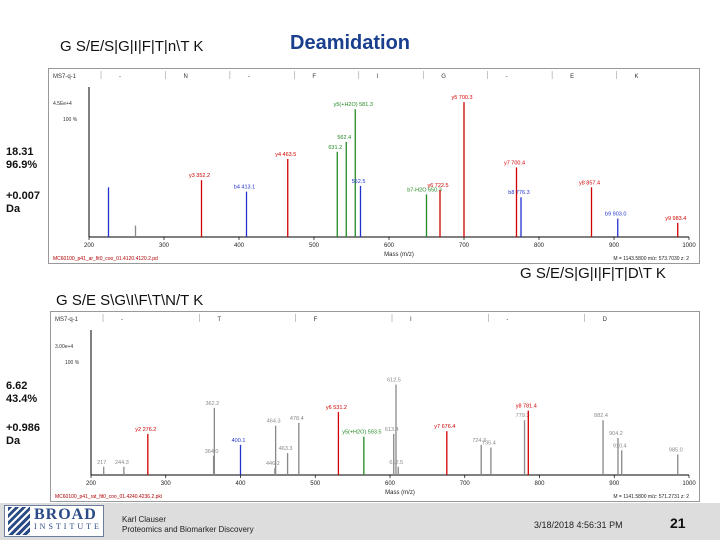 This screenshot has width=720, height=540. I want to click on broad-logo-mark-icon, so click(19, 521).